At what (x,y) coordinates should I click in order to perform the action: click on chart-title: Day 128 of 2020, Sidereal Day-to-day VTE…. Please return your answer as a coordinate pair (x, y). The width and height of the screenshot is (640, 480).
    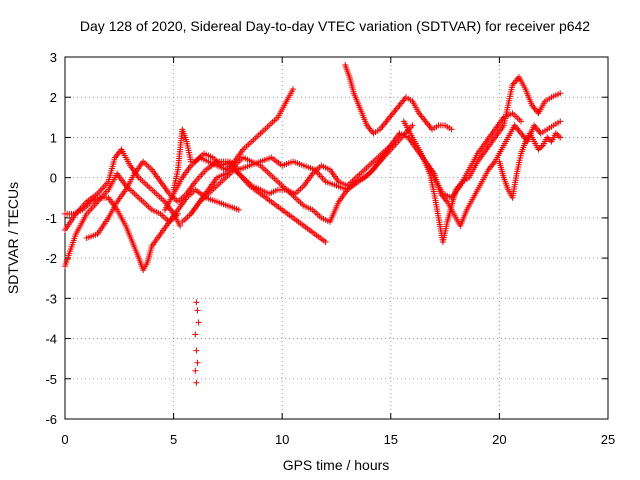
    Looking at the image, I should click on (335, 26).